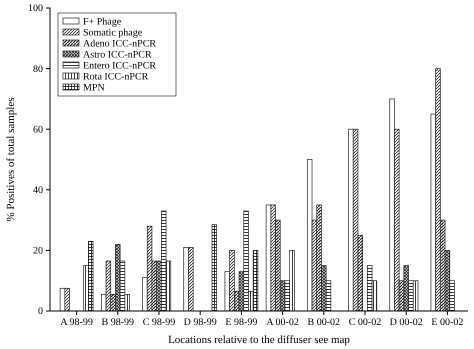 This screenshot has width=474, height=349. What do you see at coordinates (447, 322) in the screenshot?
I see `x-tick-label: E 00-02` at bounding box center [447, 322].